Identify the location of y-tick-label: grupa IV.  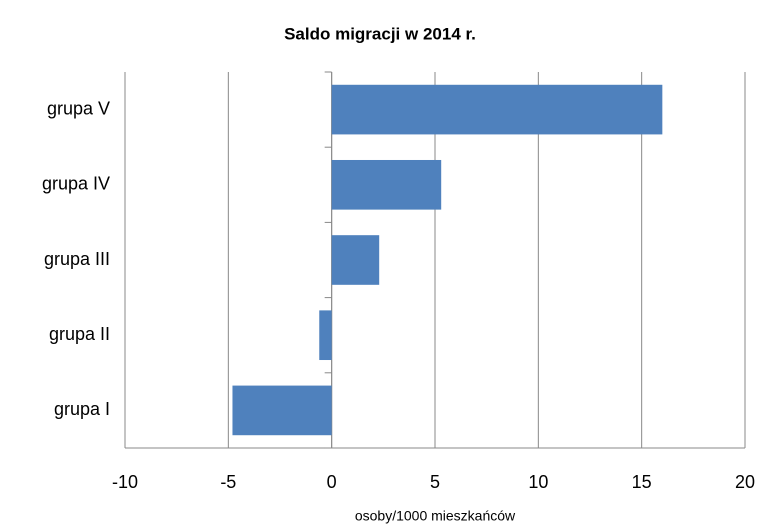
(76, 184).